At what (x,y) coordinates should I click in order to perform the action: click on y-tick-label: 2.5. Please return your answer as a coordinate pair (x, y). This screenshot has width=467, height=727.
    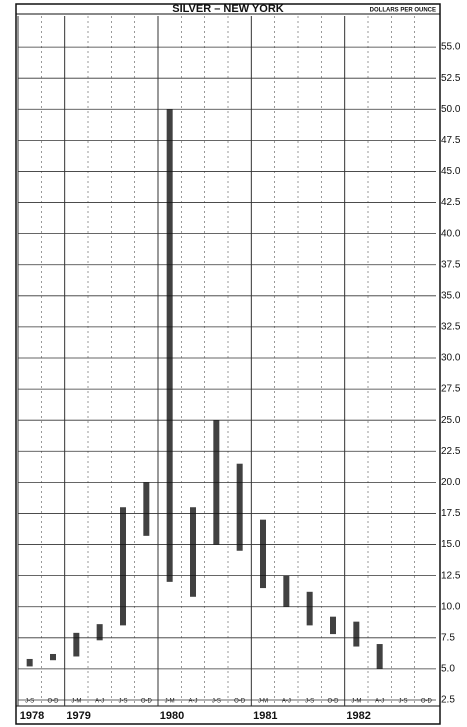
    Looking at the image, I should click on (448, 700).